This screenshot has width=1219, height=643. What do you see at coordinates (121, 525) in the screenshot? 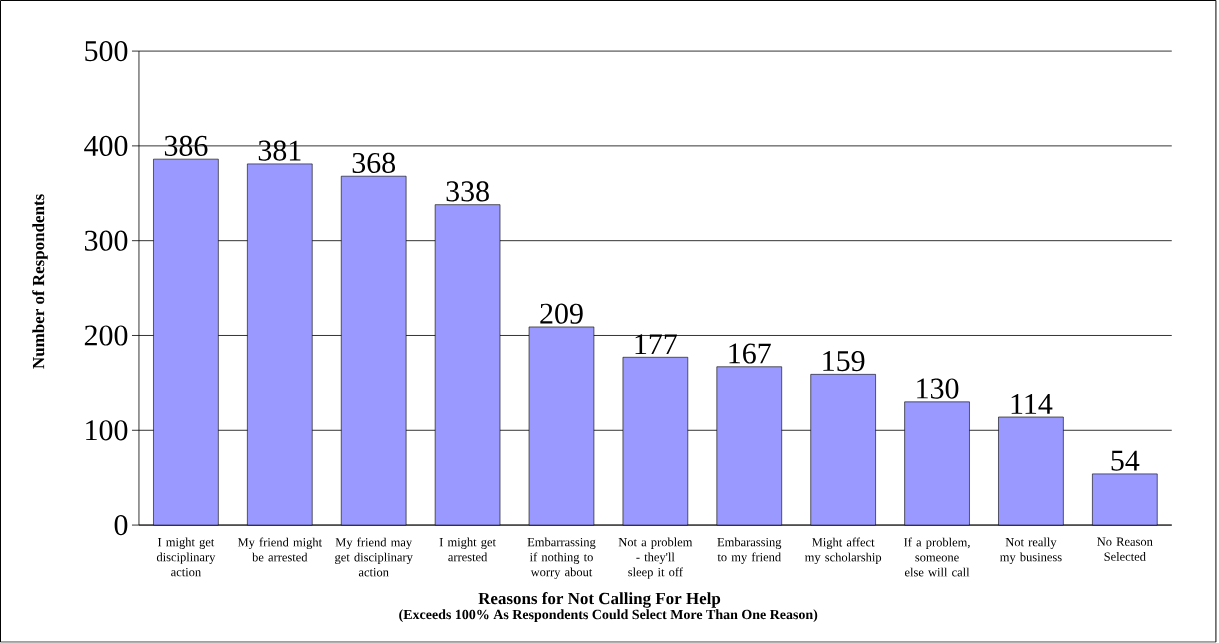
I see `y-tick-label: 0` at bounding box center [121, 525].